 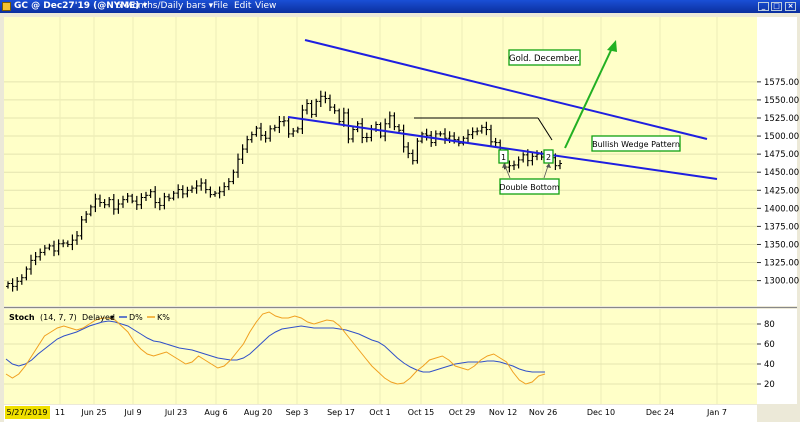 What do you see at coordinates (543, 412) in the screenshot?
I see `date-label: Nov 26` at bounding box center [543, 412].